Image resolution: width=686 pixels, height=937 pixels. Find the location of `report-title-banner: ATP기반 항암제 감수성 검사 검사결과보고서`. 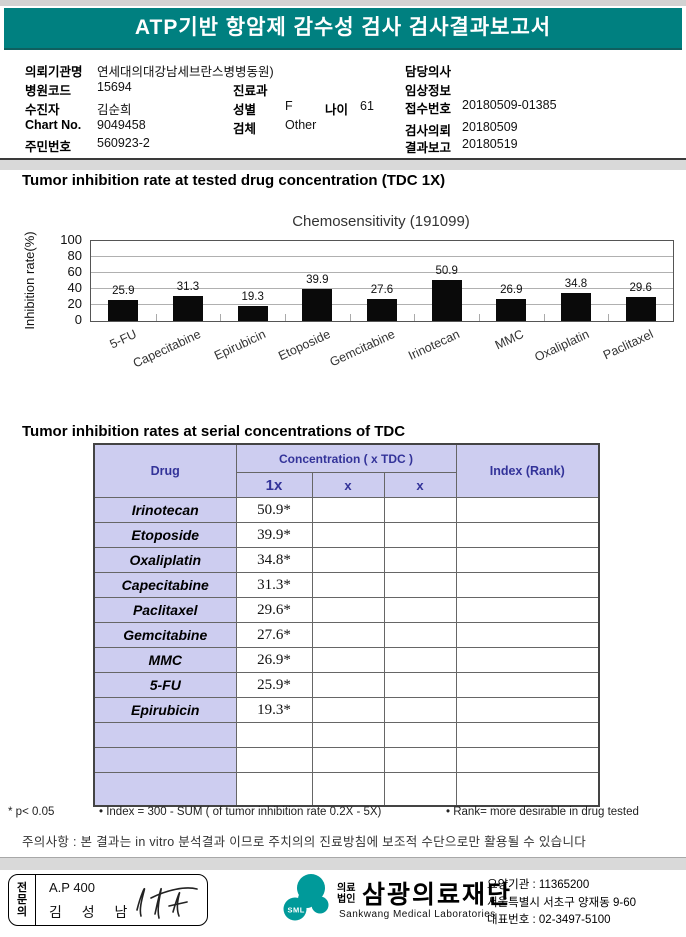

report-title-banner: ATP기반 항암제 감수성 검사 검사결과보고서 is located at coordinates (343, 29).